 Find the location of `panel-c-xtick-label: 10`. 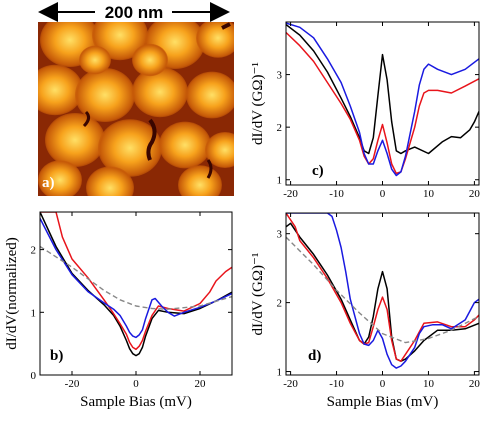

panel-c-xtick-label: 10 is located at coordinates (429, 194).